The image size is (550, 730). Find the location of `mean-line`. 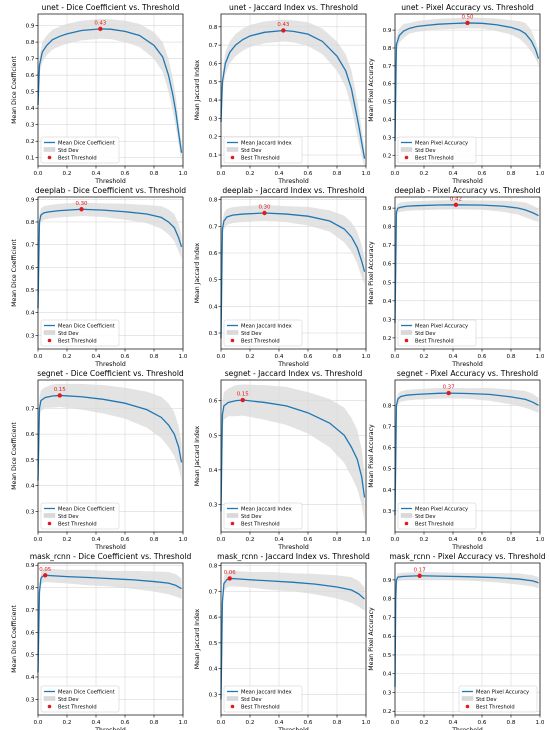

mean-line is located at coordinates (467, 81).